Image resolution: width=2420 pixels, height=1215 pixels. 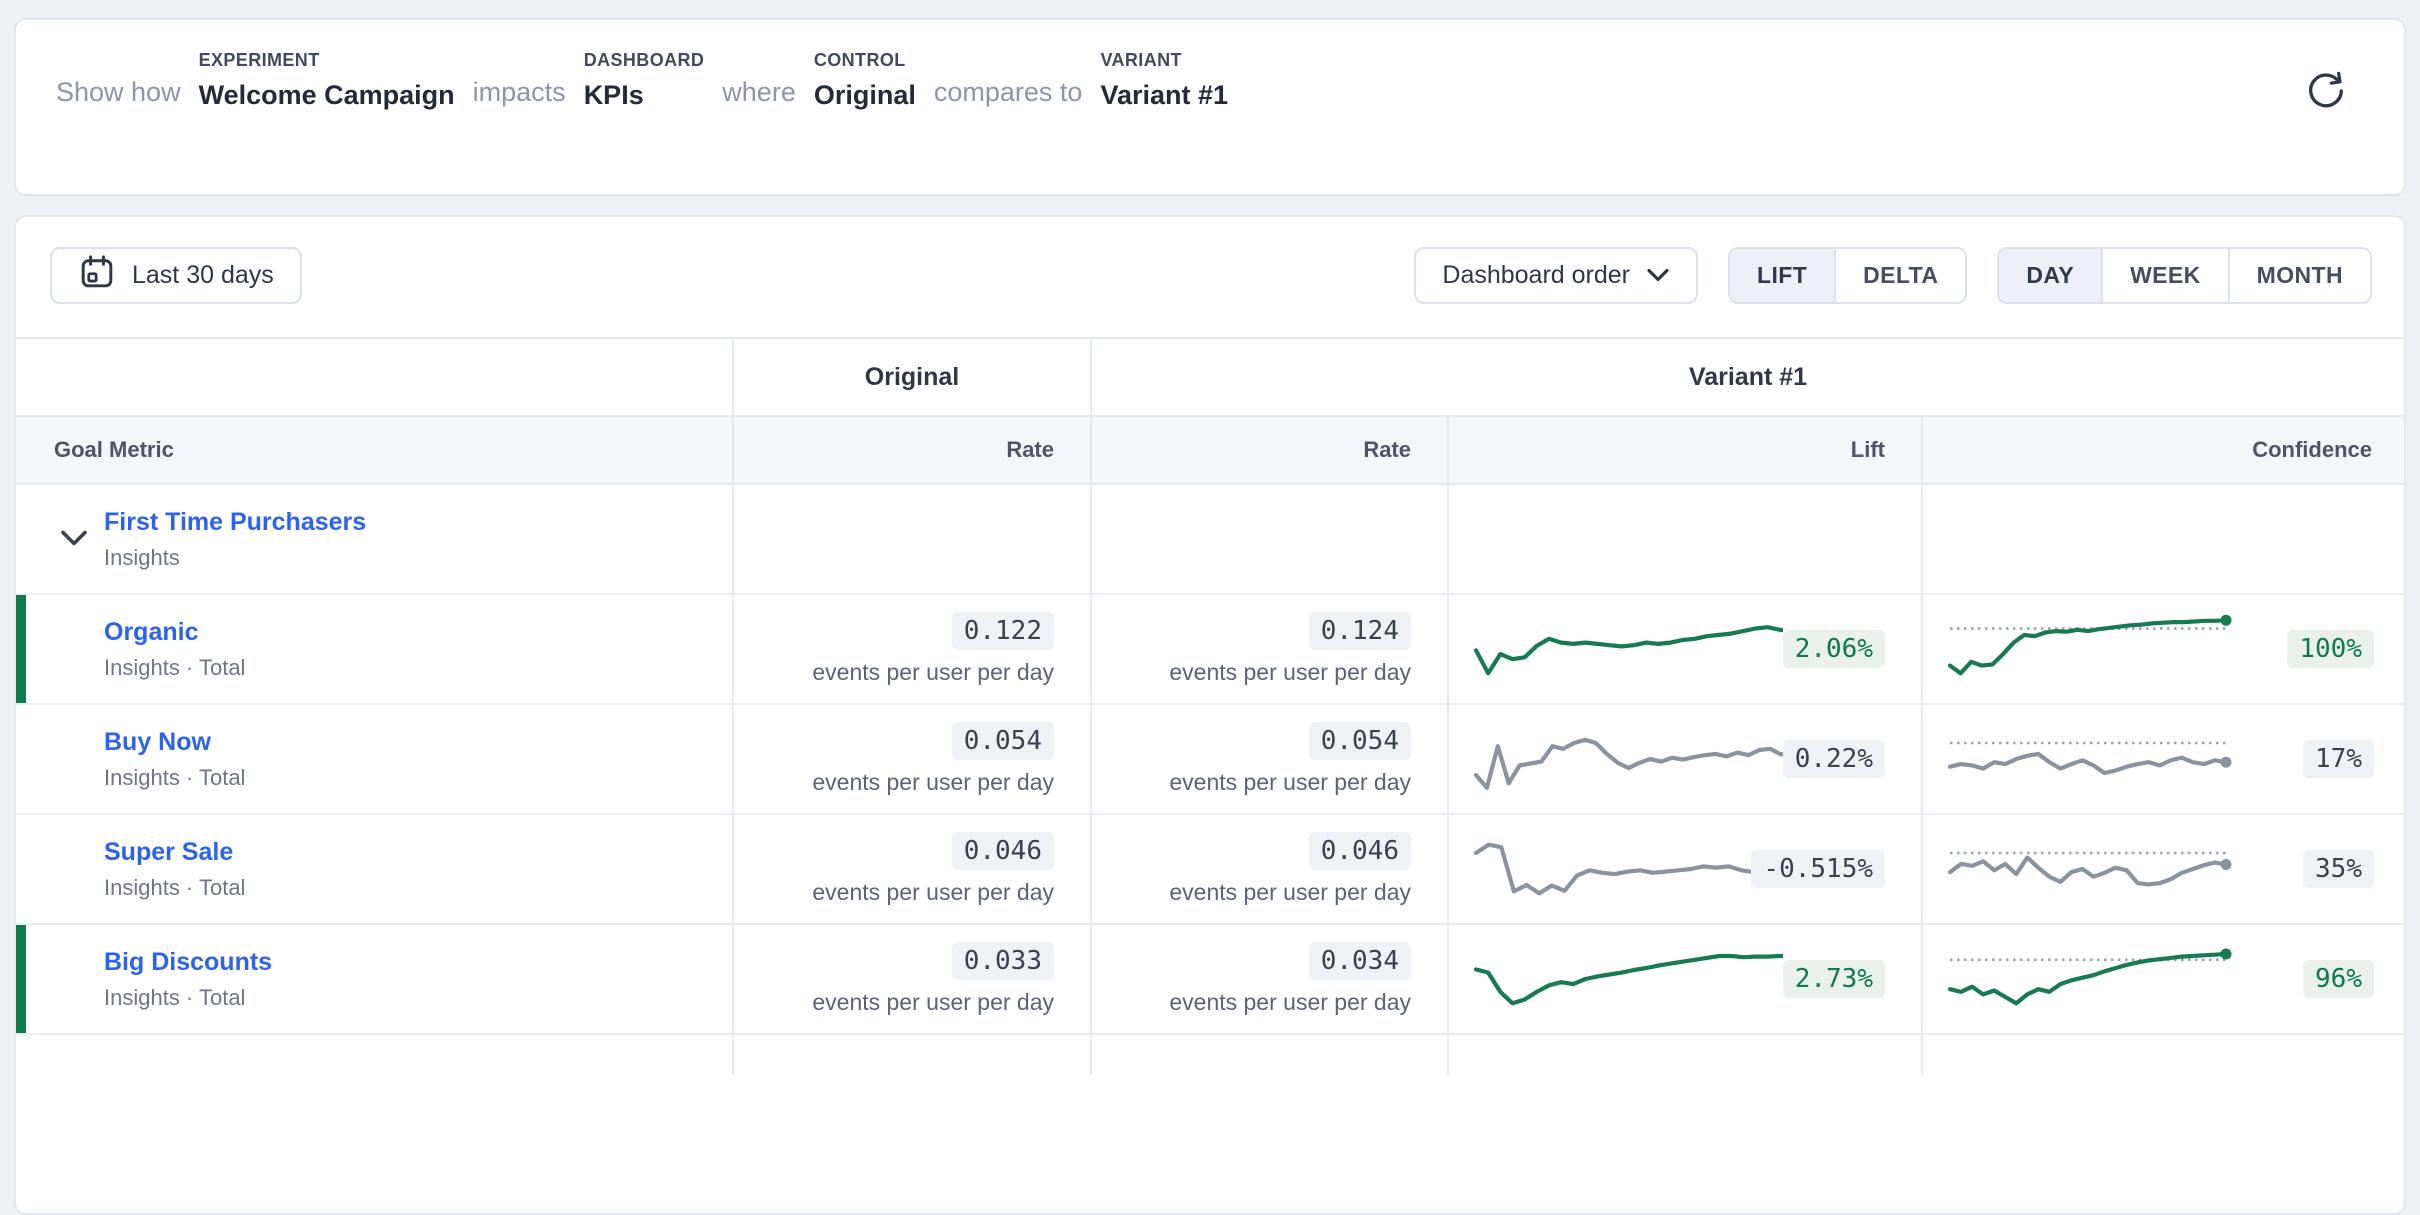 What do you see at coordinates (913, 649) in the screenshot?
I see `control-rate-cell: 0.122 events per user per day` at bounding box center [913, 649].